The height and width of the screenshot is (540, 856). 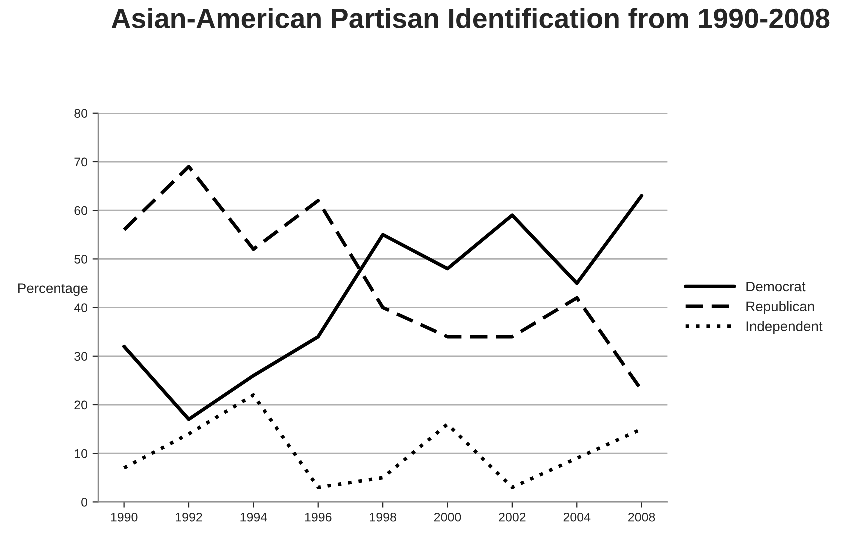 What do you see at coordinates (81, 357) in the screenshot?
I see `y-tick-label: 30` at bounding box center [81, 357].